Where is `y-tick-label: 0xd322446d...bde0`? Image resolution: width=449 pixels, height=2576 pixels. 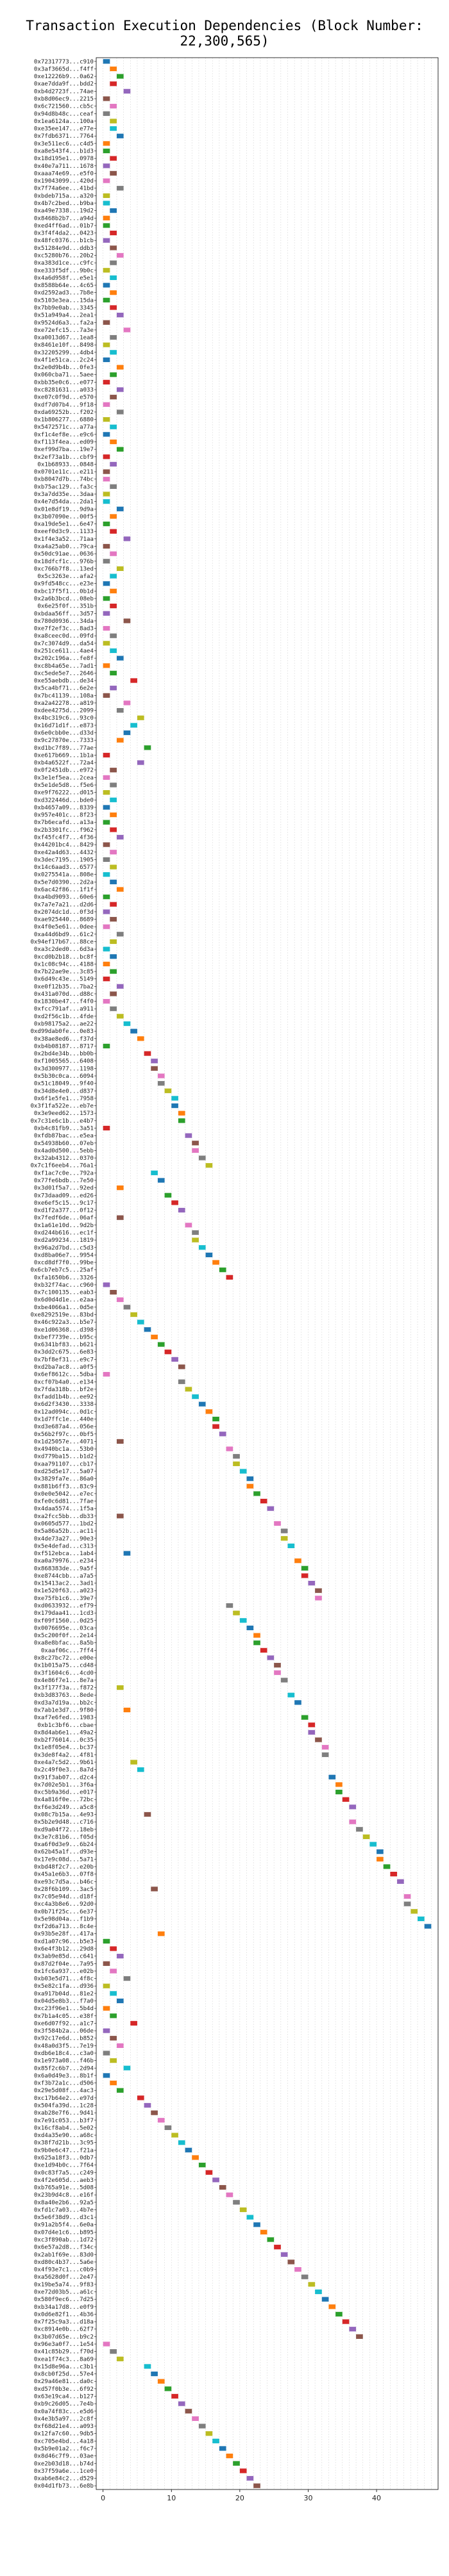
y-tick-label: 0xd322446d...bde0 is located at coordinates (64, 800).